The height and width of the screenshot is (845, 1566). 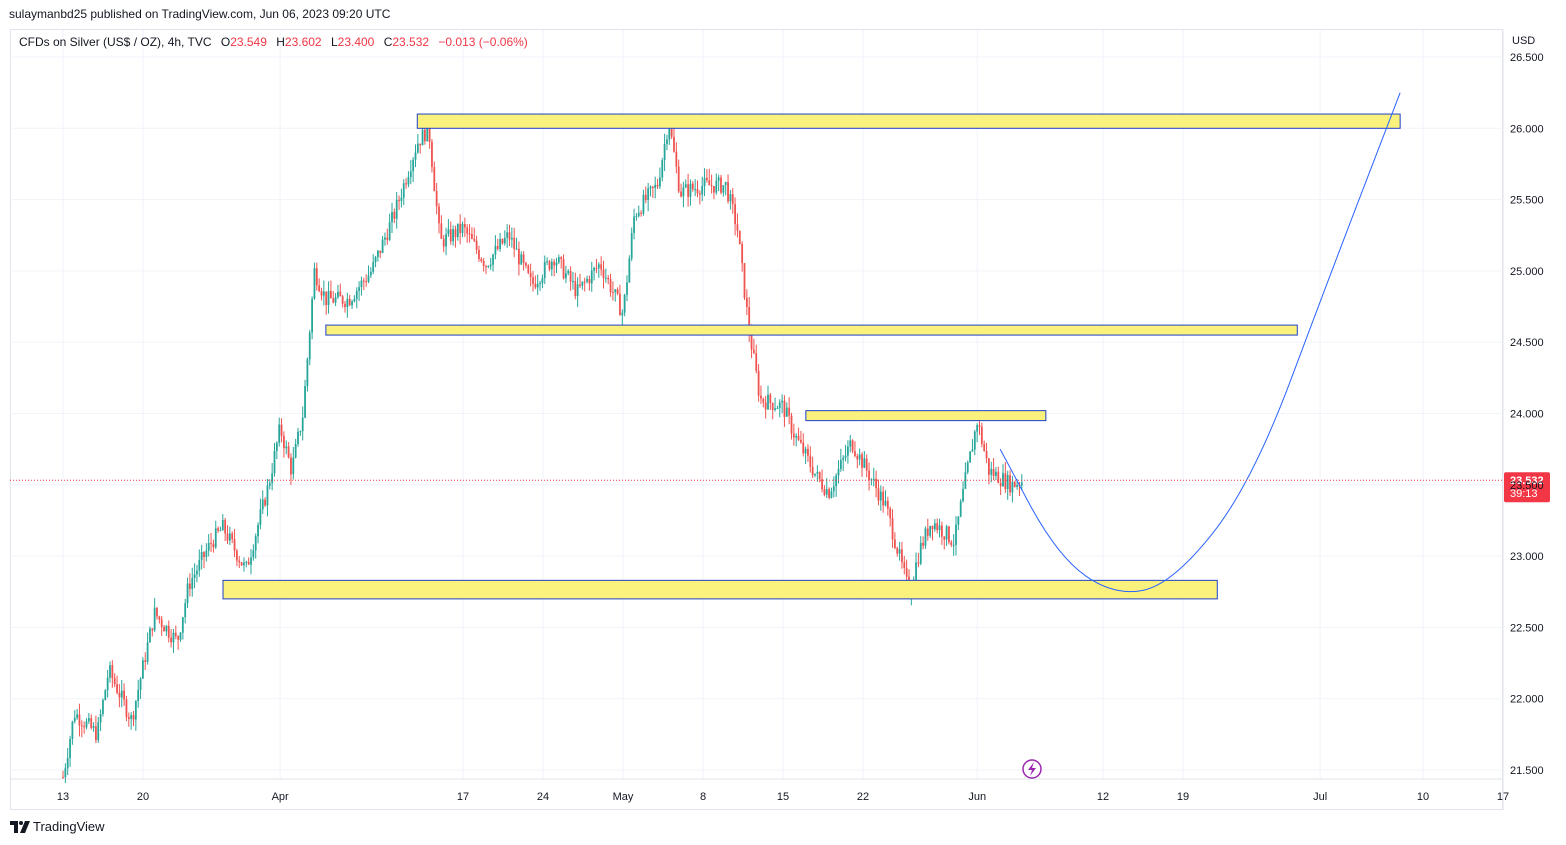 I want to click on y-tick-label: 24.500, so click(x=1527, y=343).